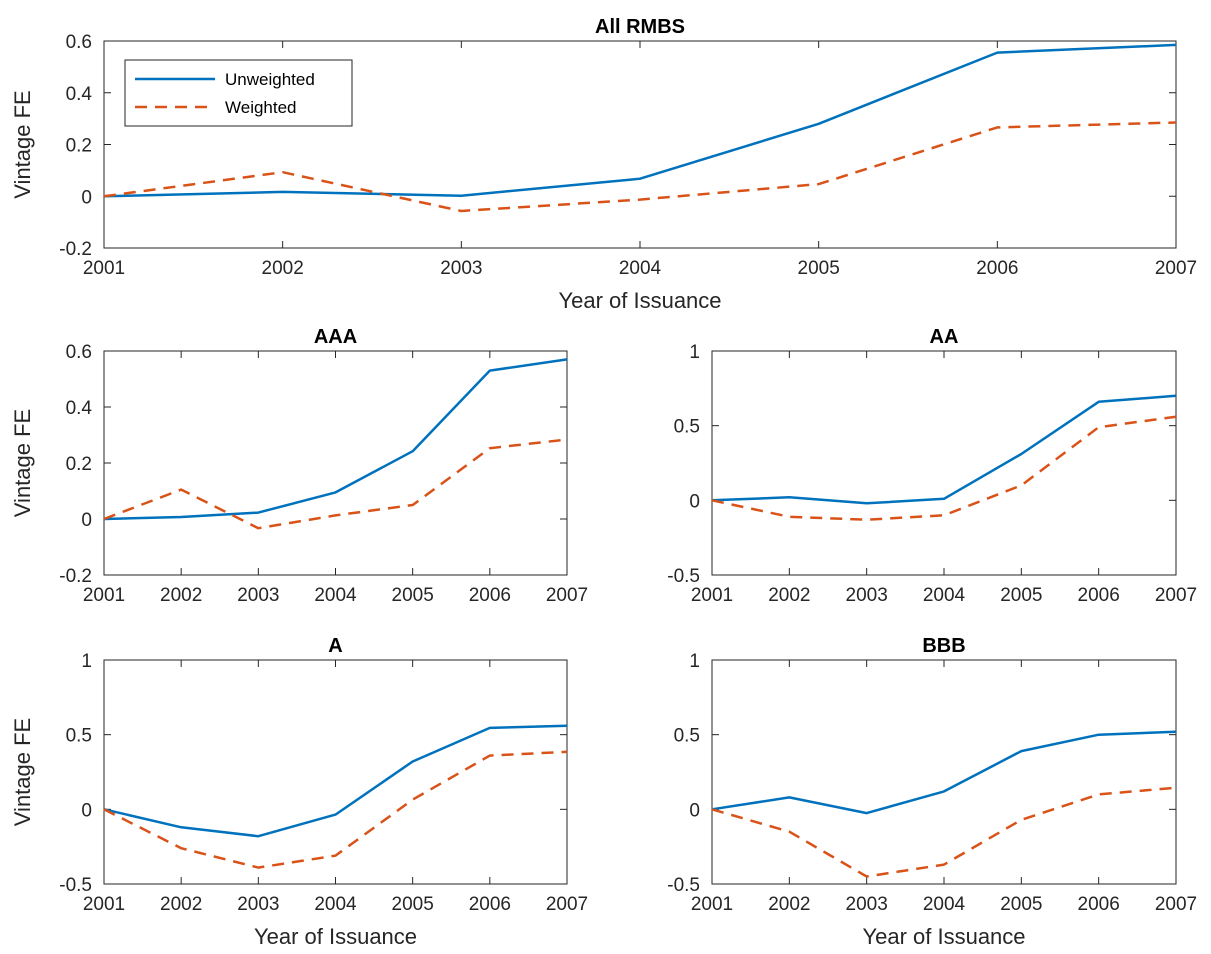 This screenshot has width=1211, height=954. Describe the element at coordinates (944, 337) in the screenshot. I see `chart-title: AA` at that location.